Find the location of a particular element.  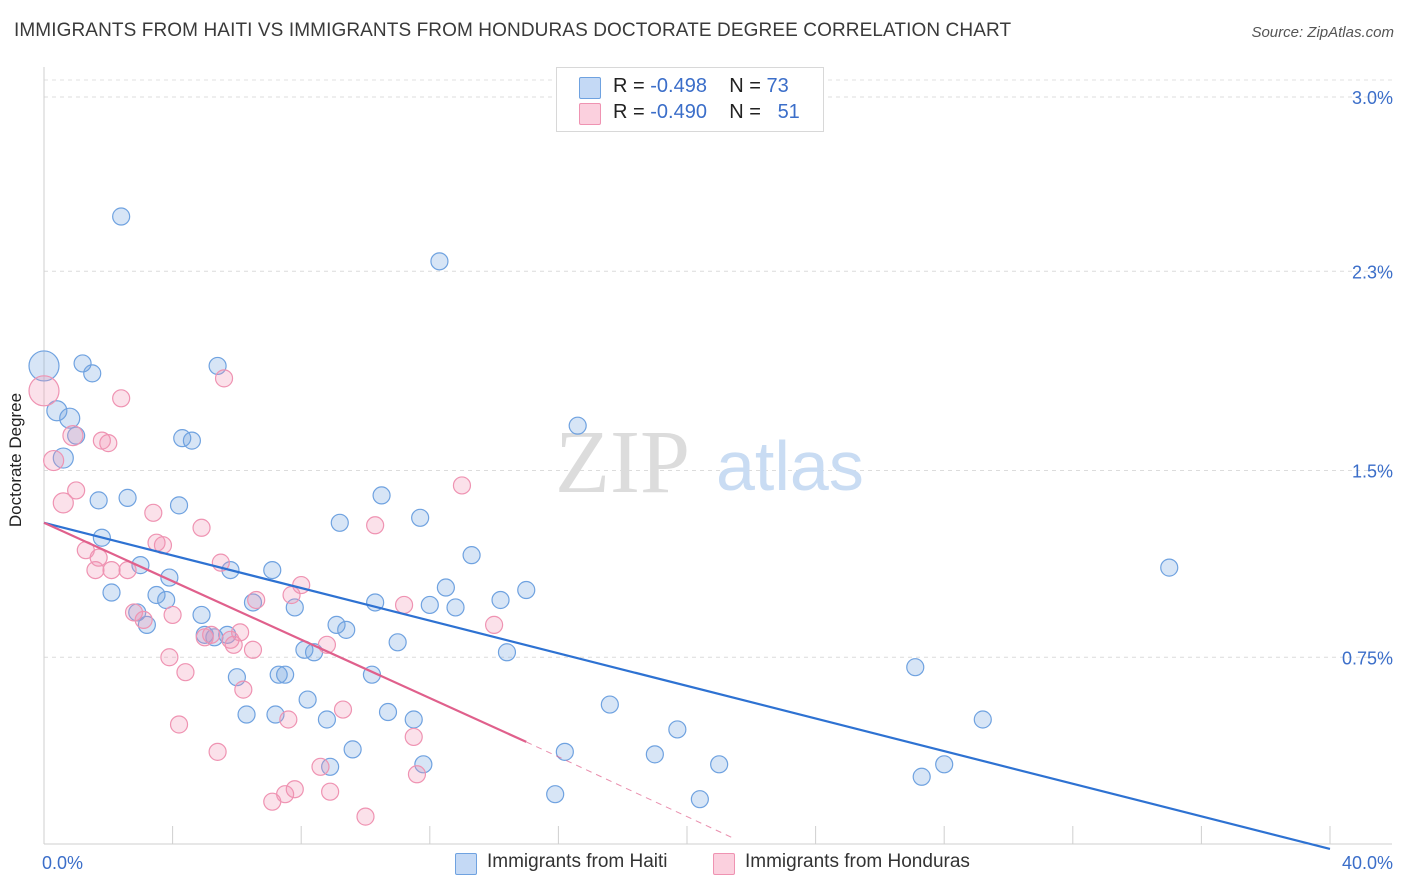

honduras-n-value: 51 is located at coordinates (788, 112).